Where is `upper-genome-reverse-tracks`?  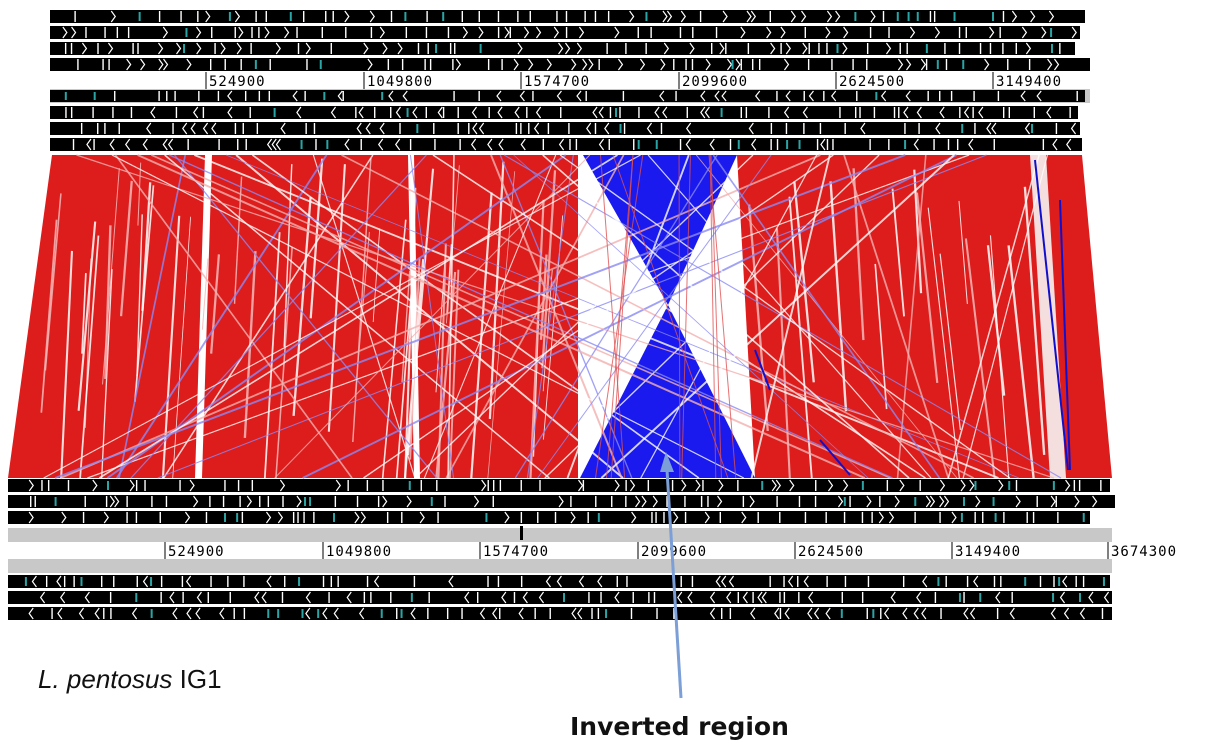
upper-genome-reverse-tracks is located at coordinates (570, 120).